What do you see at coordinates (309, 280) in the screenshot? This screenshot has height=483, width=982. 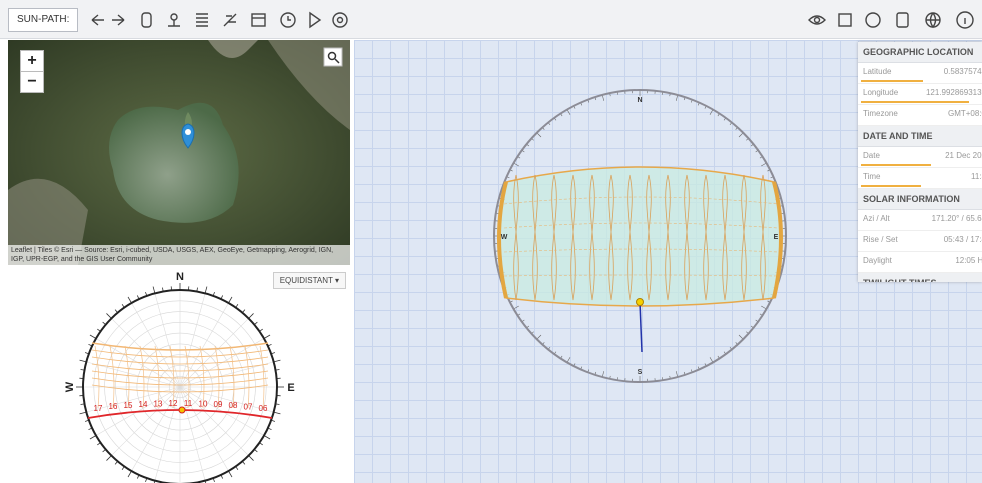 I see `projection-dropdown: EQUIDISTANT ▾` at bounding box center [309, 280].